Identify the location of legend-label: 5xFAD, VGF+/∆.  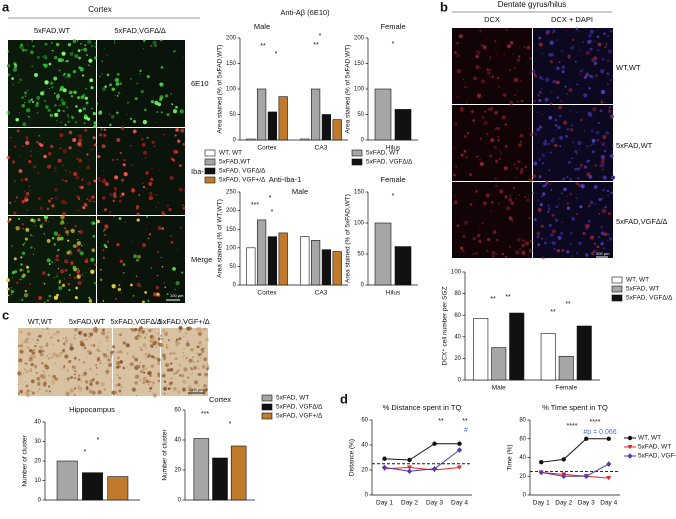
(657, 456).